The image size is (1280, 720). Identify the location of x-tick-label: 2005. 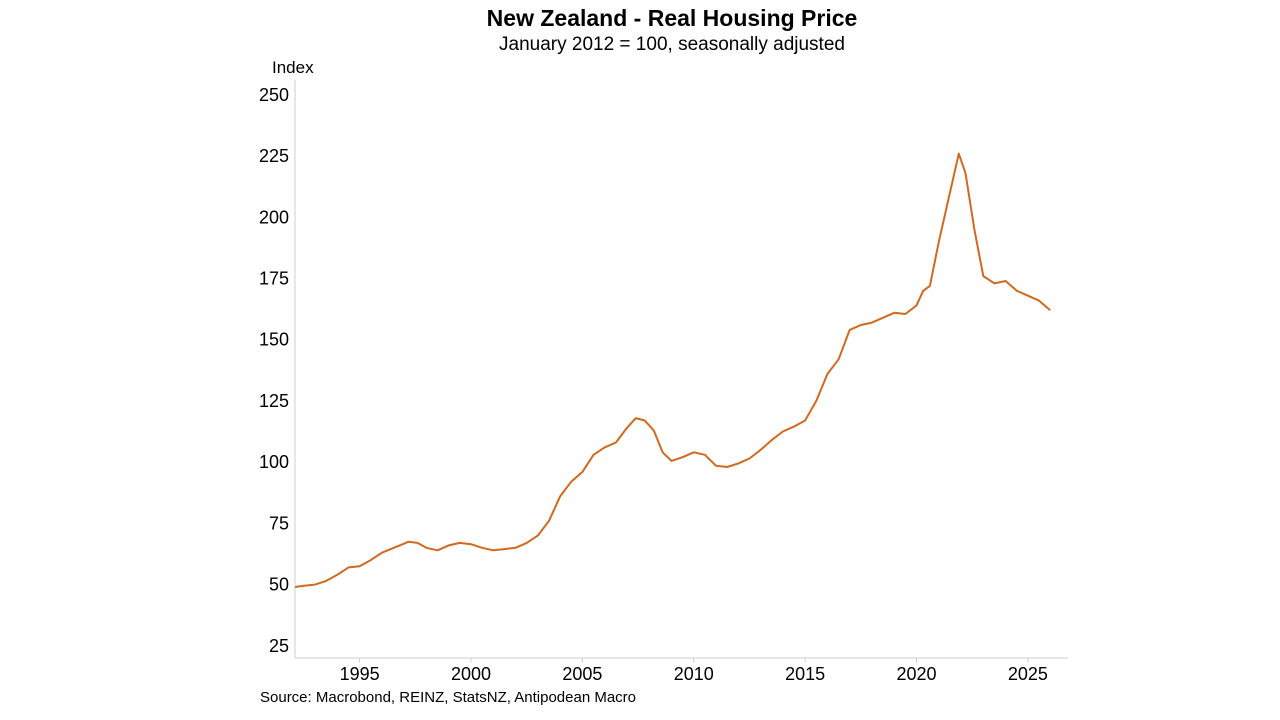
(582, 674).